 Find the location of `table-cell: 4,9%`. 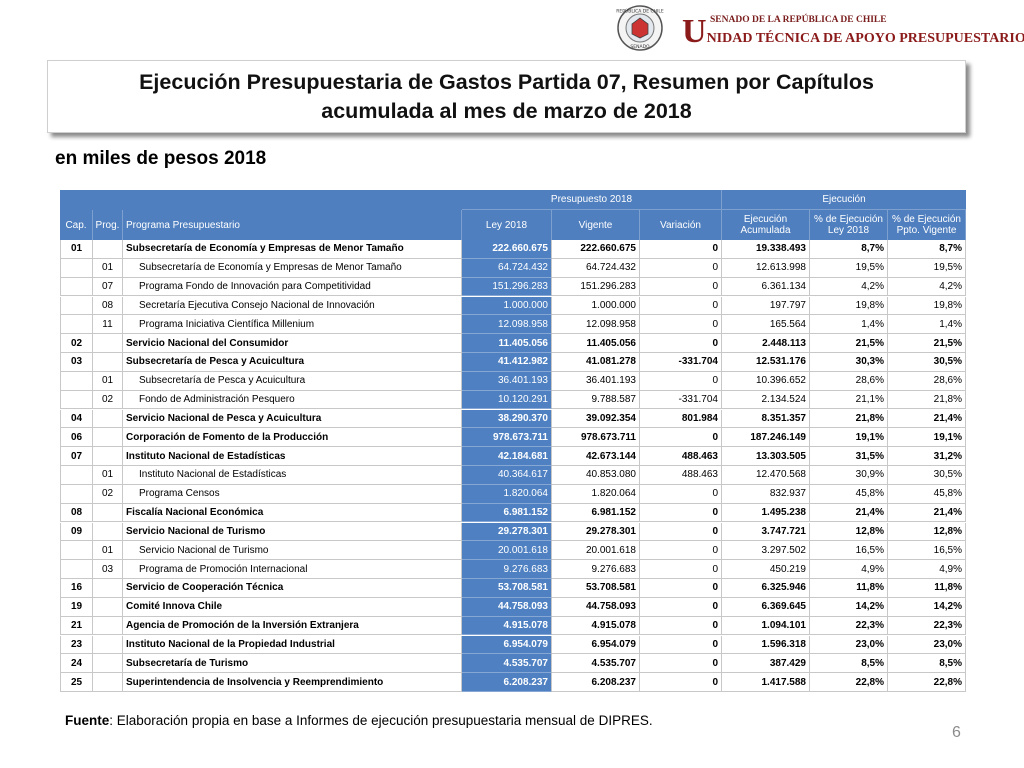

table-cell: 4,9% is located at coordinates (849, 569).